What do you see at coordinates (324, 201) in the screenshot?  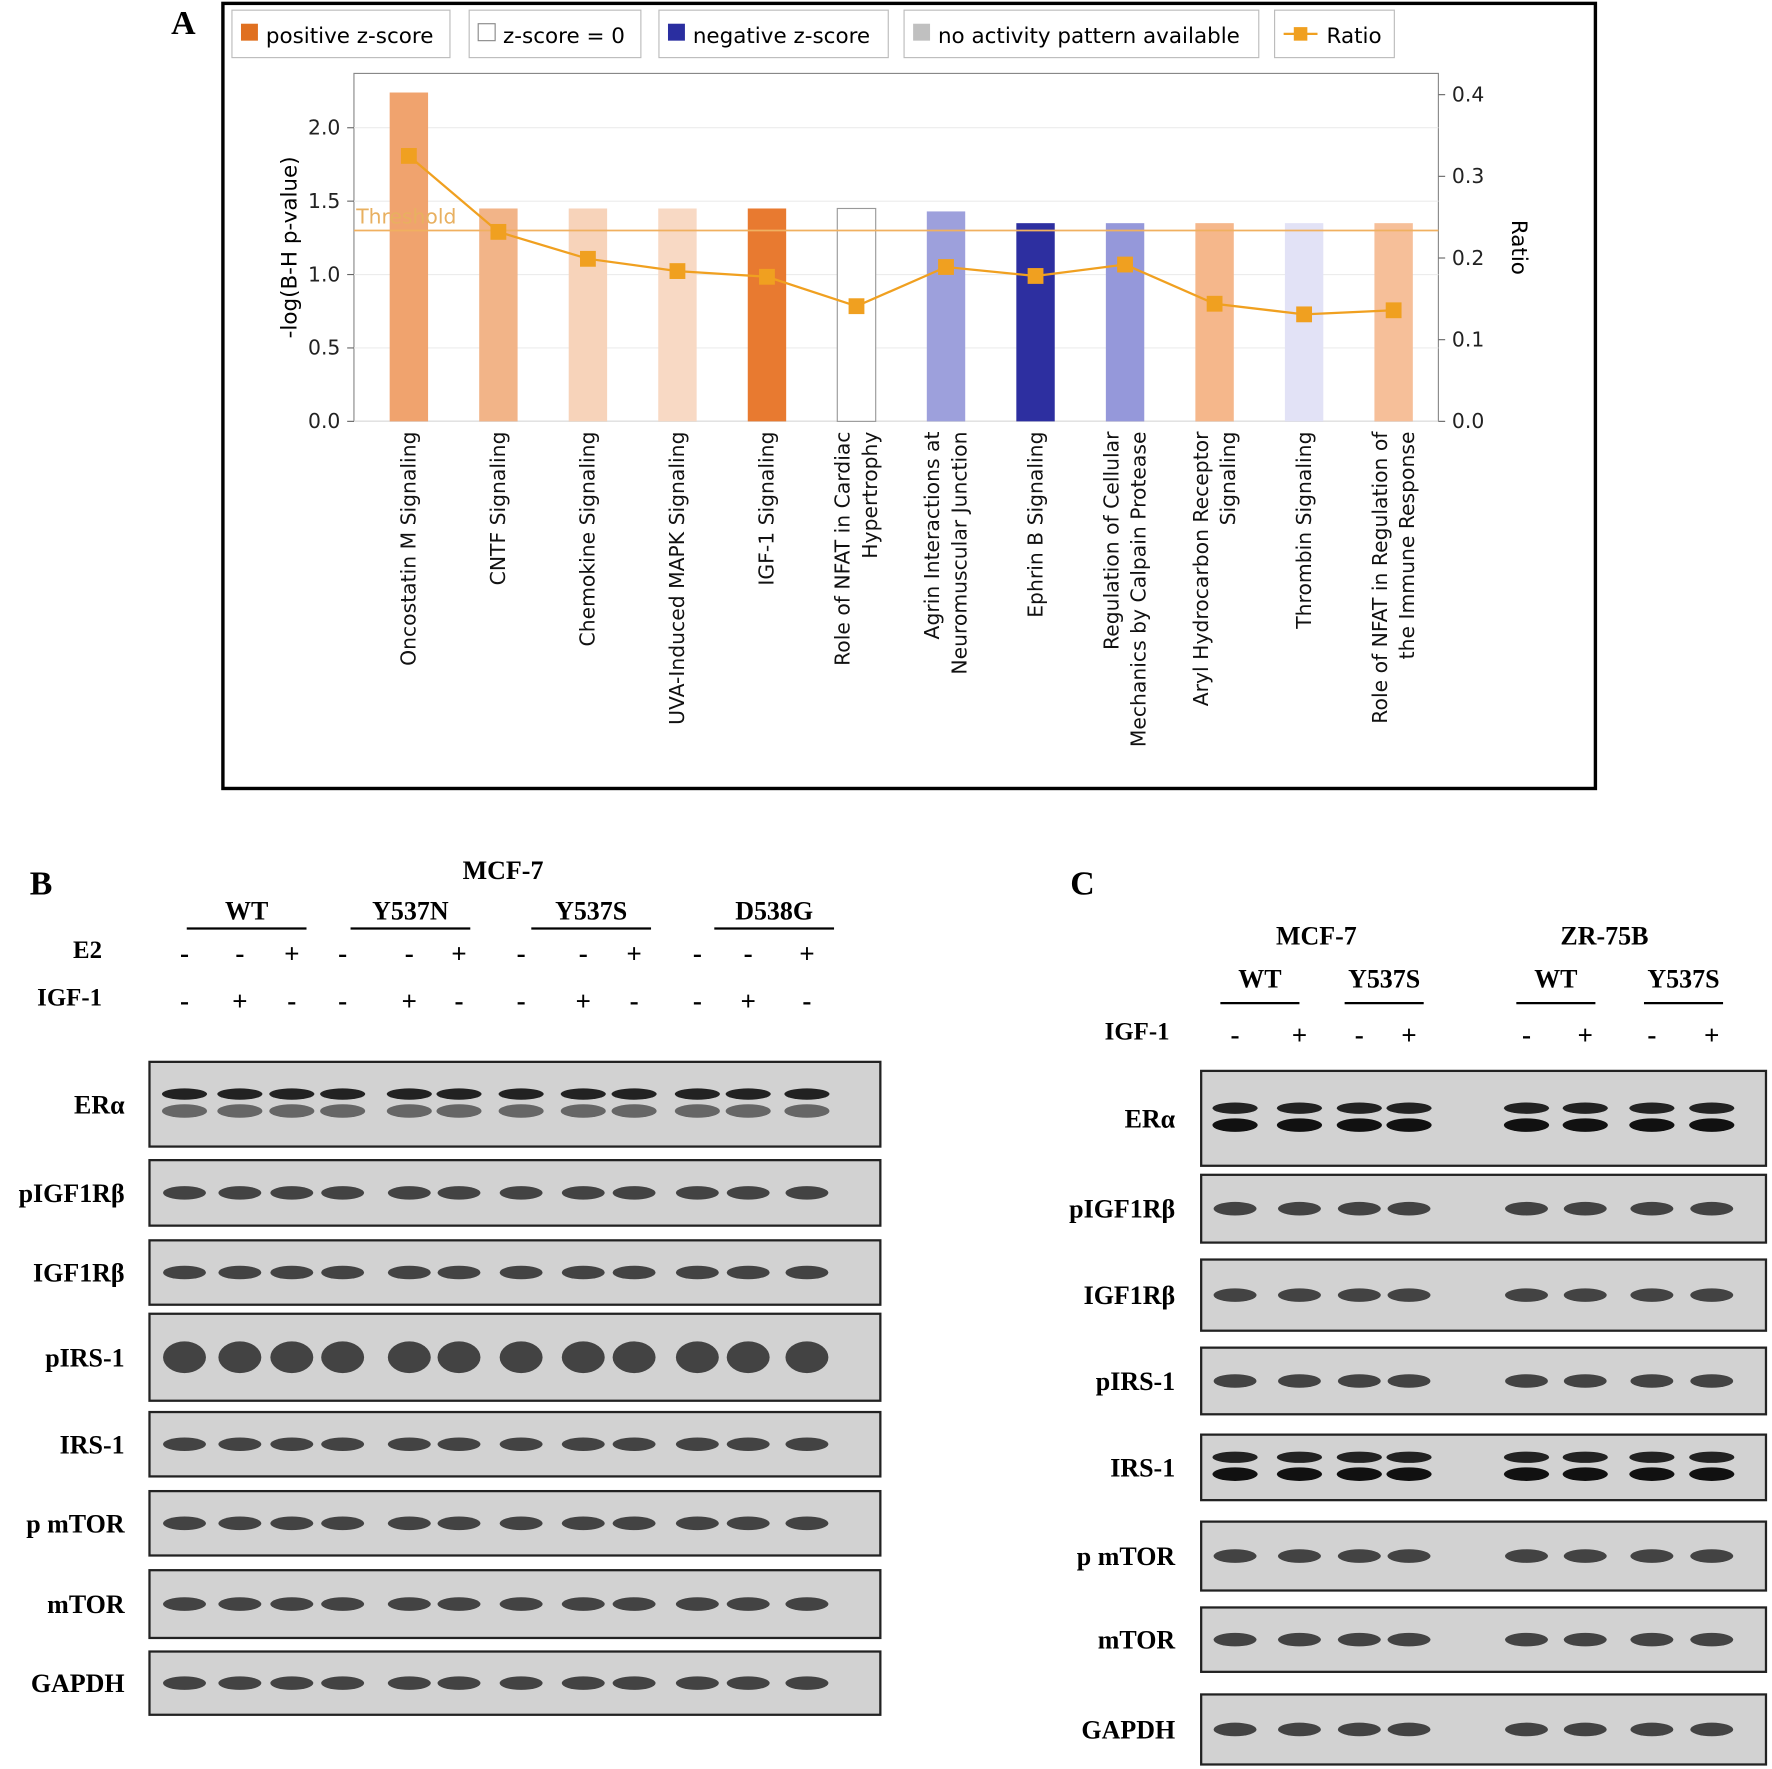 I see `y-tick-label: 1.5` at bounding box center [324, 201].